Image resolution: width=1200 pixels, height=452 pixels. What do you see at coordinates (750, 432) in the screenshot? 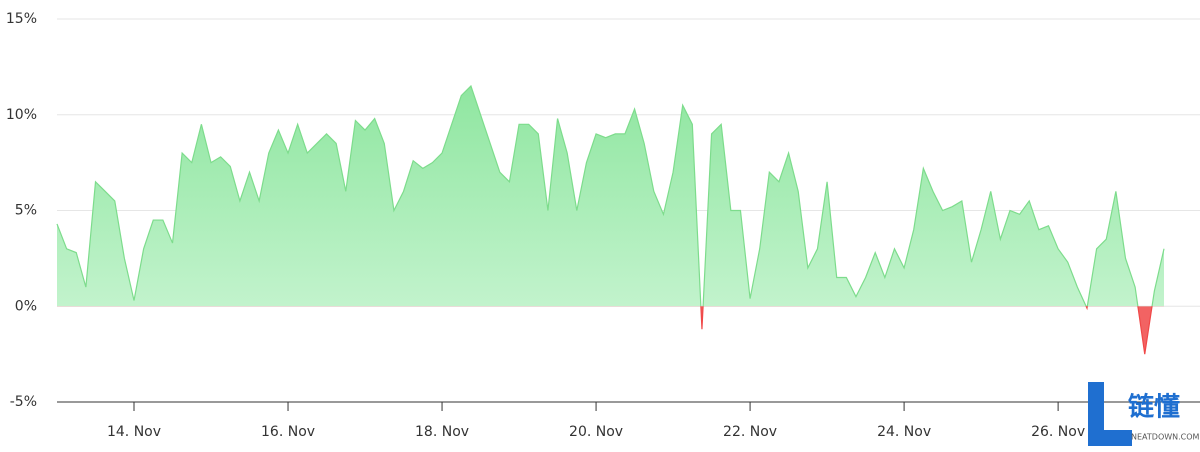
I see `x-tick-label: 22. Nov` at bounding box center [750, 432].